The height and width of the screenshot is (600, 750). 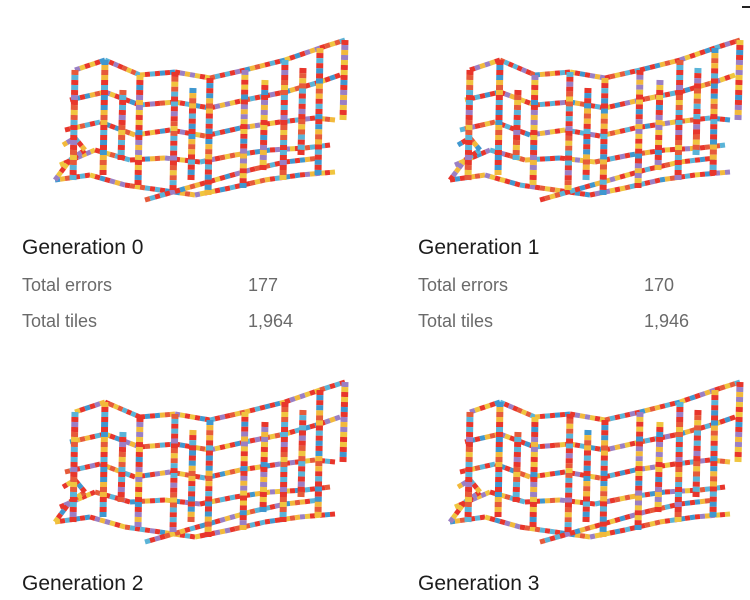 I want to click on stat-value: 1,946, so click(x=667, y=321).